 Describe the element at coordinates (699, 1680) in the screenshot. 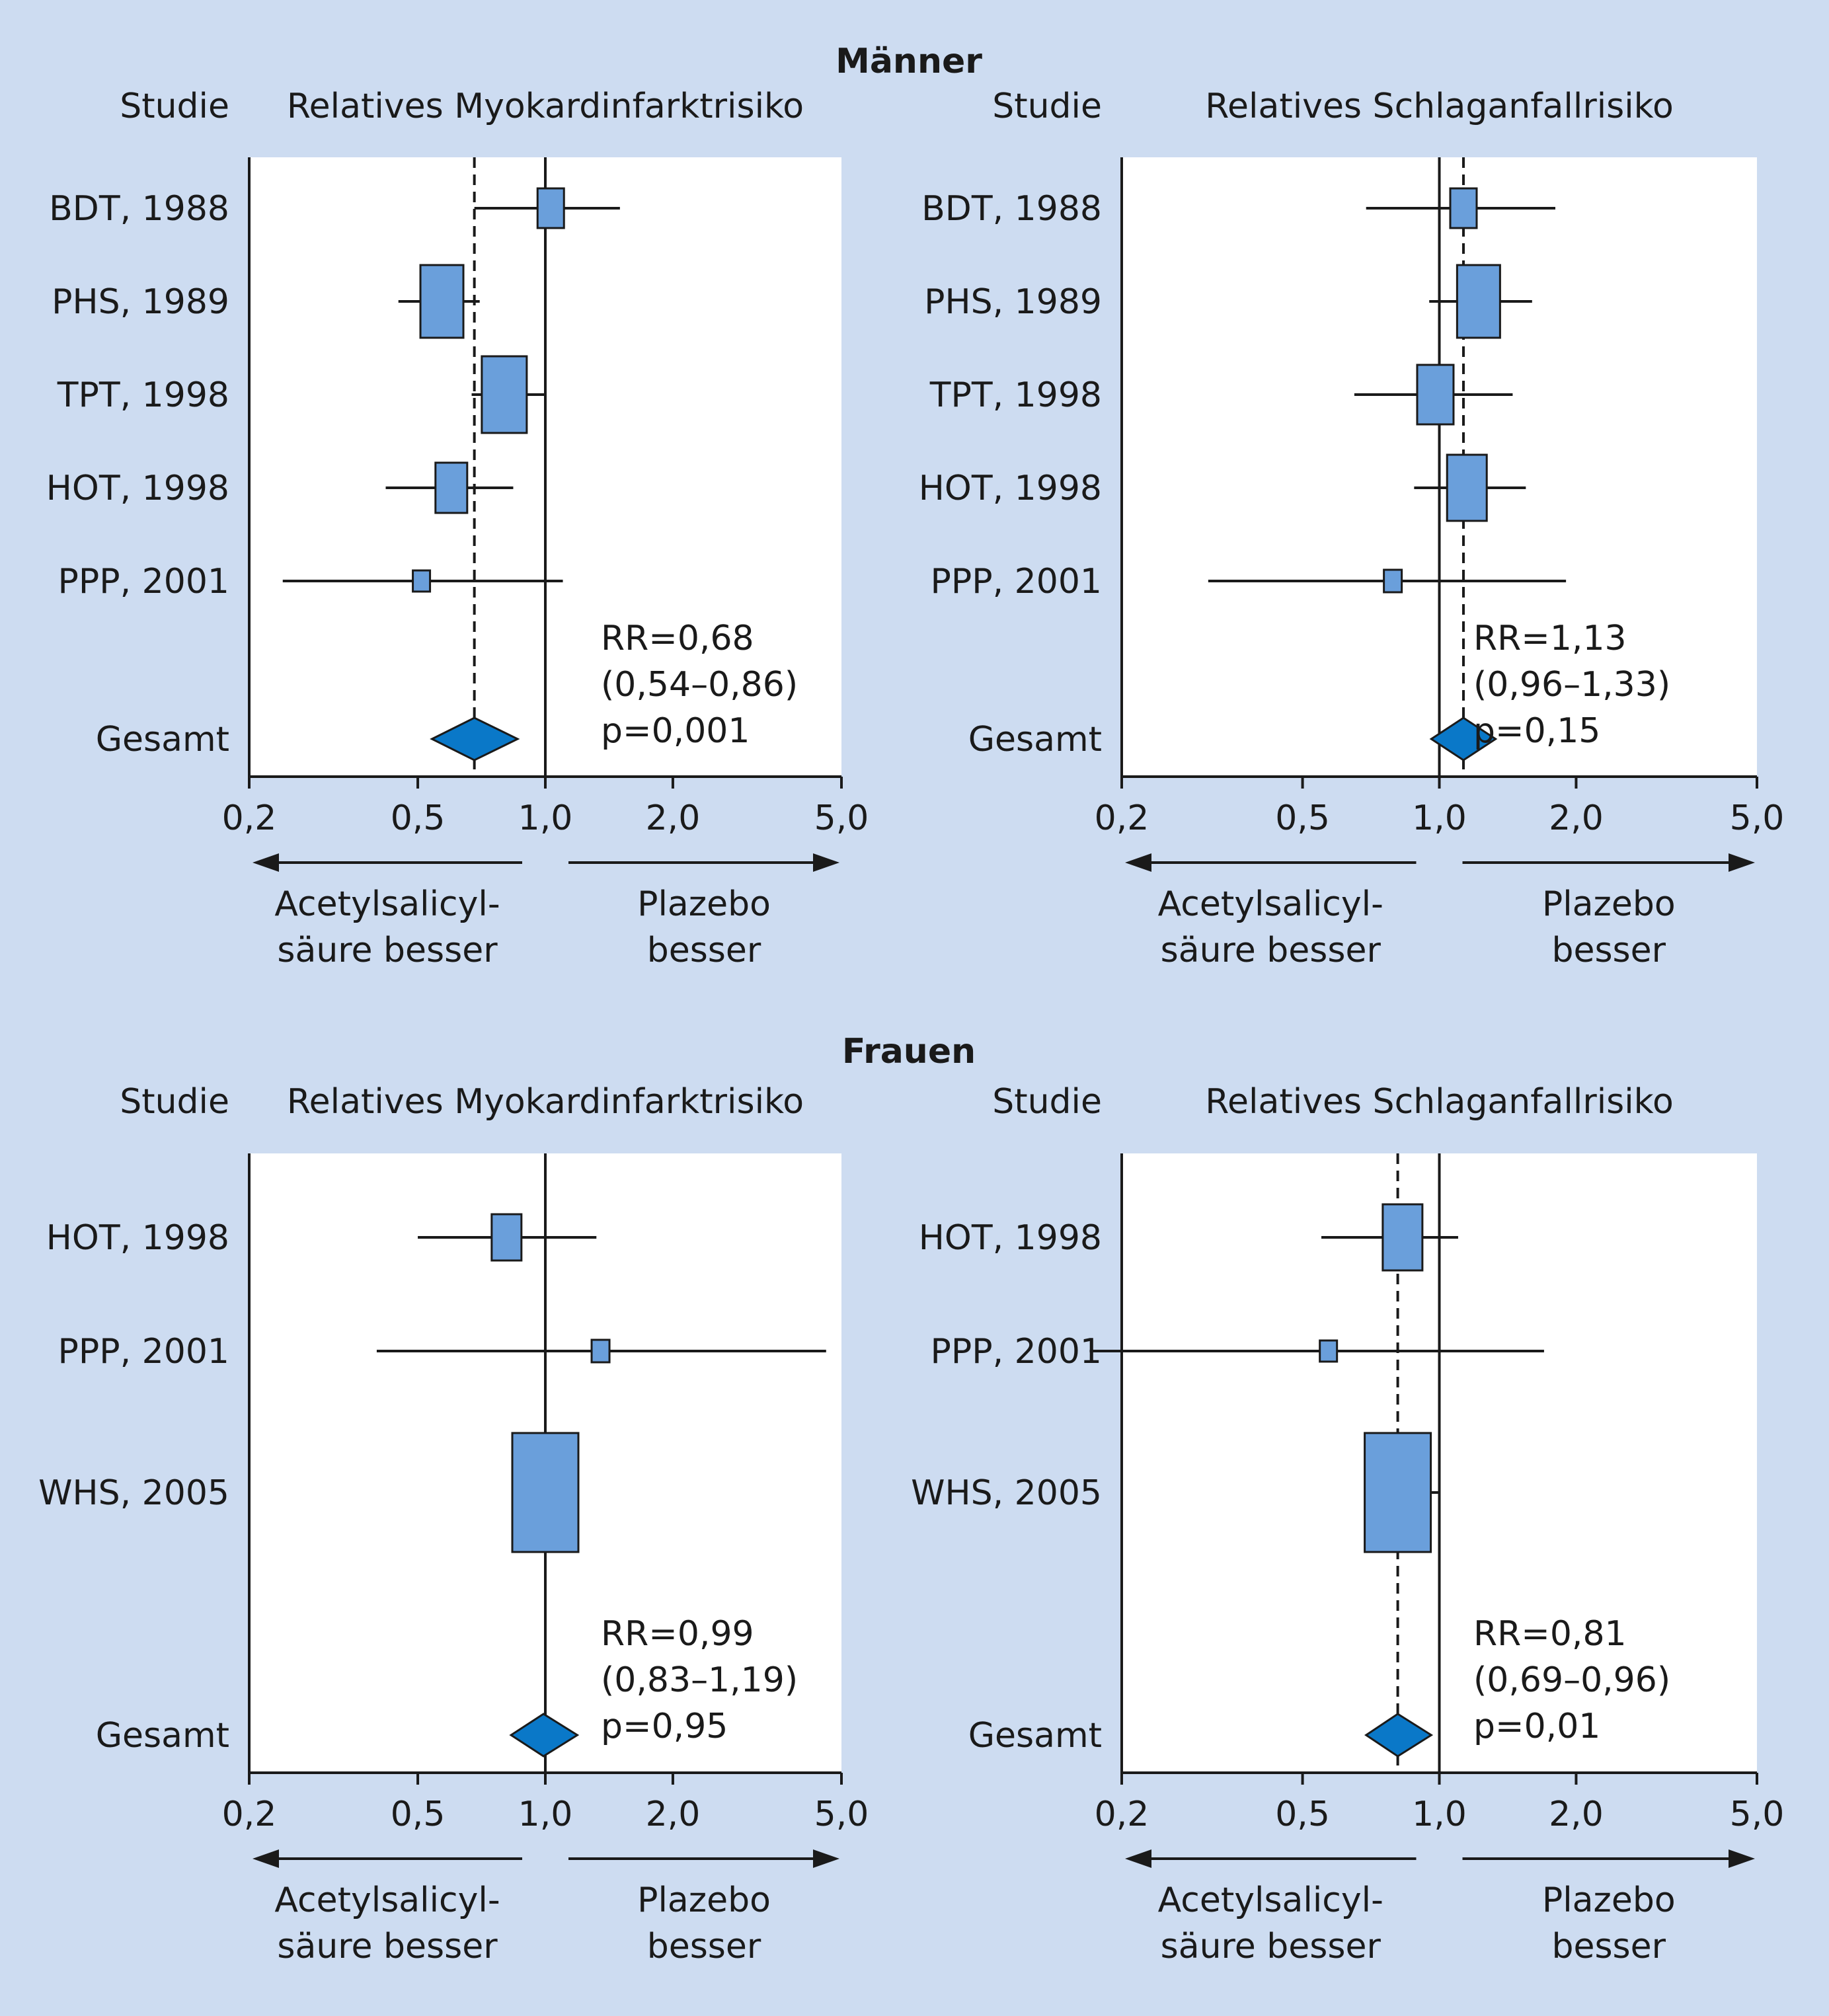

I see `stats-line: (0,83–1,19)` at that location.